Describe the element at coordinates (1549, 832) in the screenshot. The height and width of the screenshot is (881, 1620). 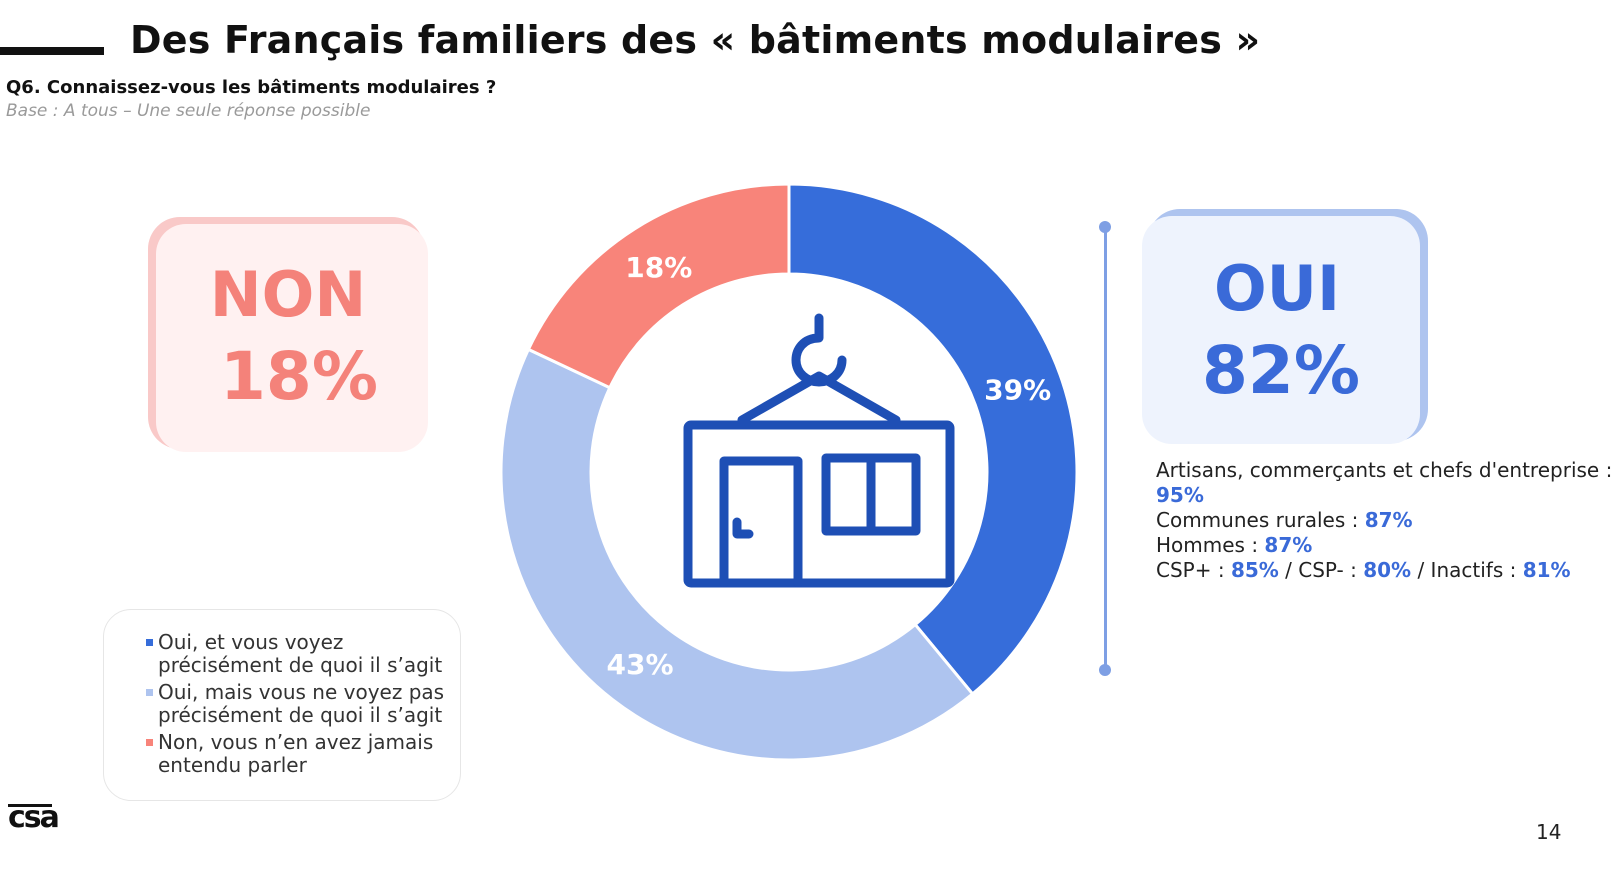
I see `page-number: 14` at that location.